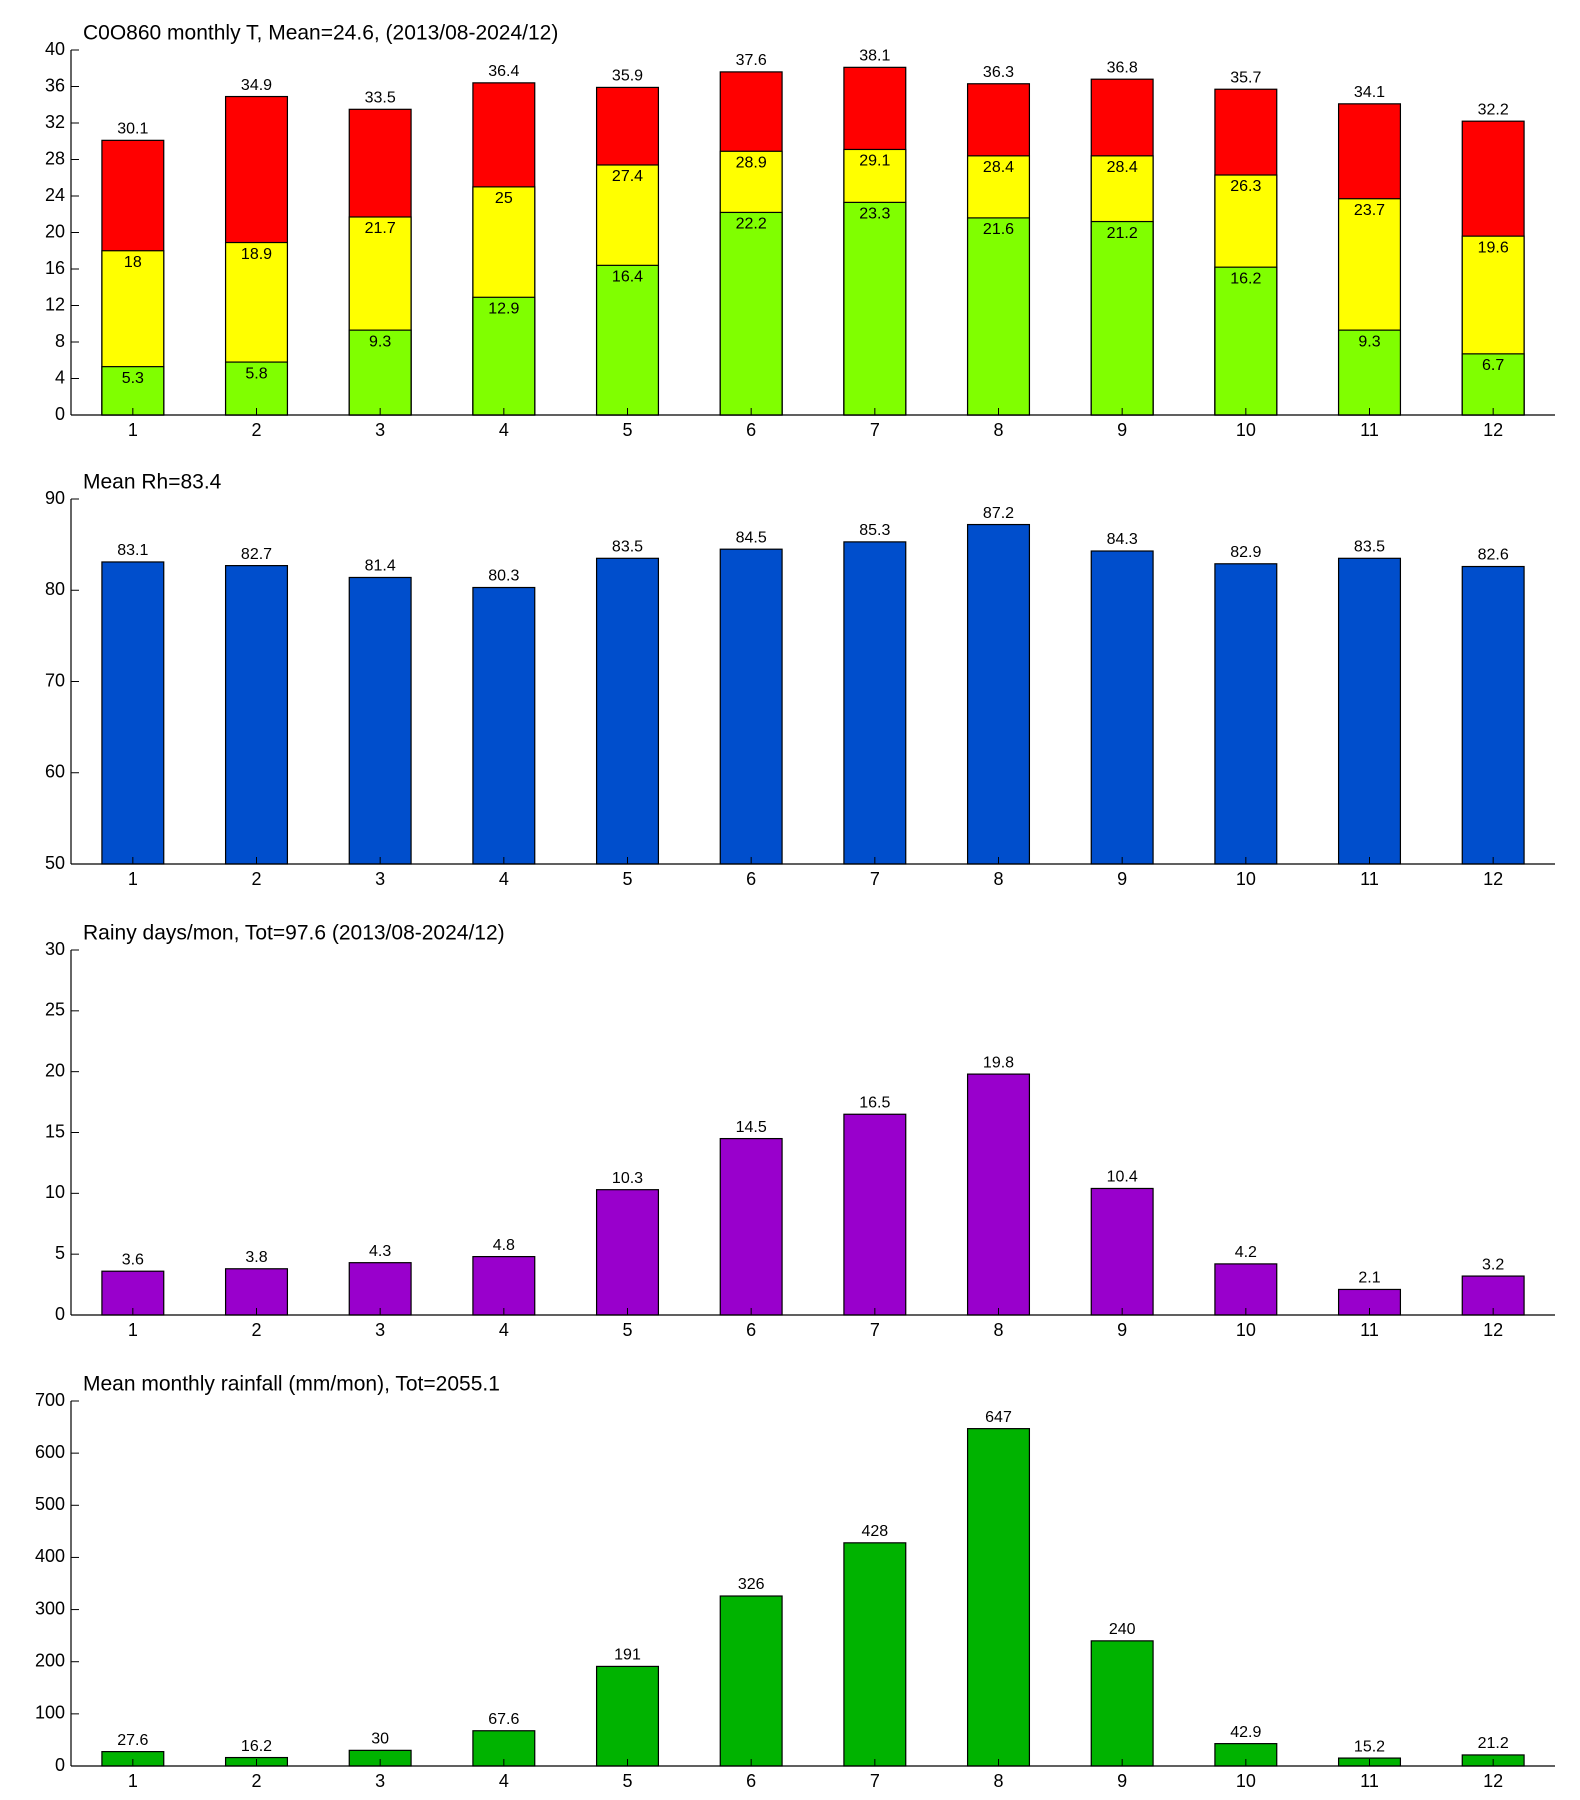 The width and height of the screenshot is (1580, 1800). Describe the element at coordinates (380, 98) in the screenshot. I see `data-label: 33.5` at that location.